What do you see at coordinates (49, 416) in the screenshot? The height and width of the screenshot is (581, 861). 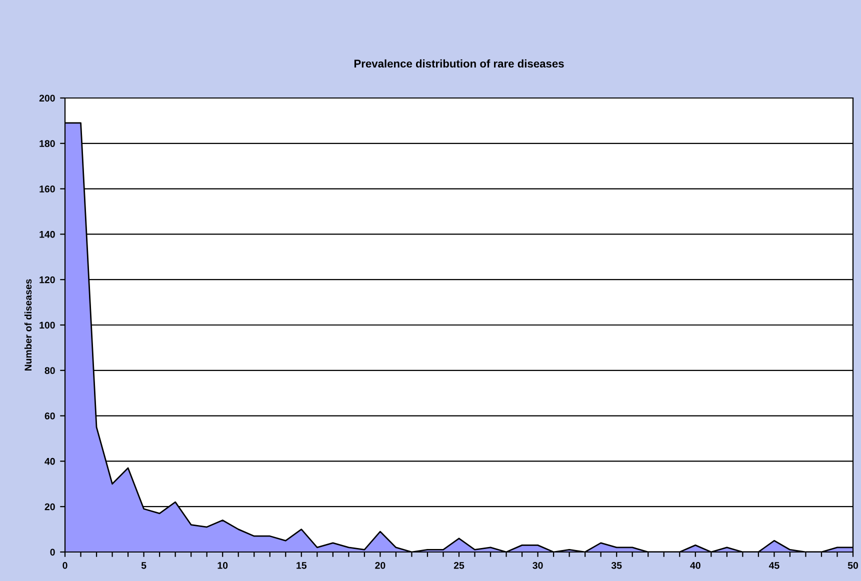 I see `y-tick-label: 60` at bounding box center [49, 416].